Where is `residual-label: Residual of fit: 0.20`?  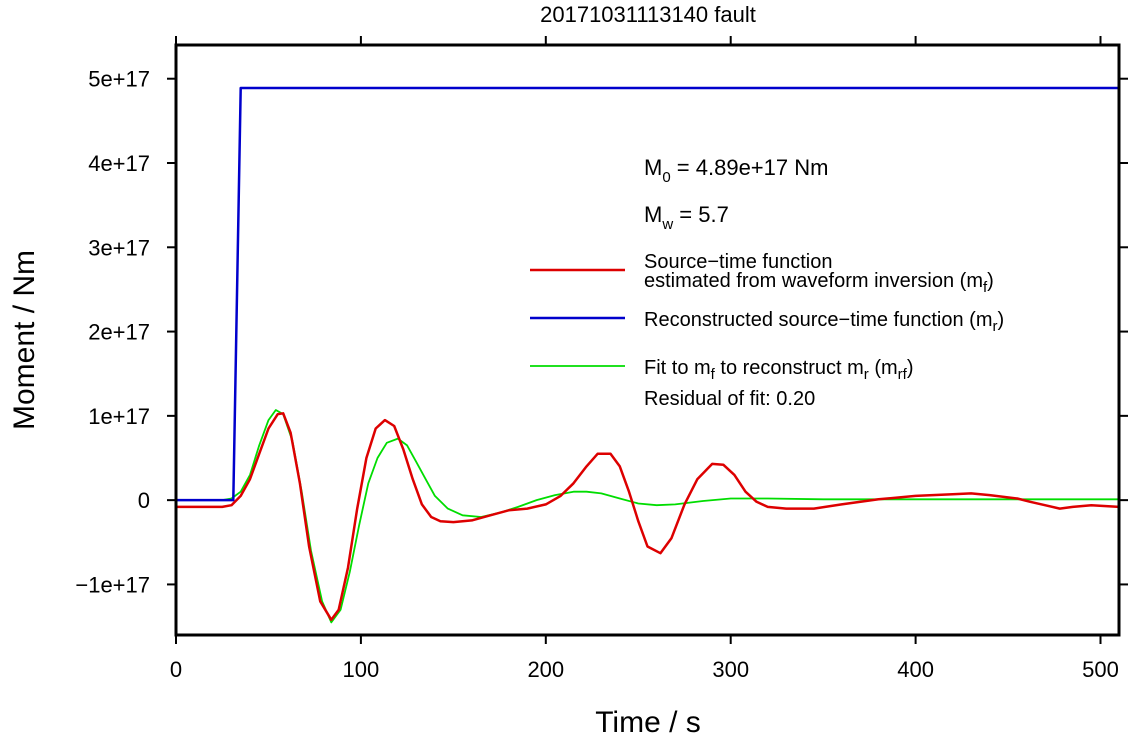
residual-label: Residual of fit: 0.20 is located at coordinates (729, 399).